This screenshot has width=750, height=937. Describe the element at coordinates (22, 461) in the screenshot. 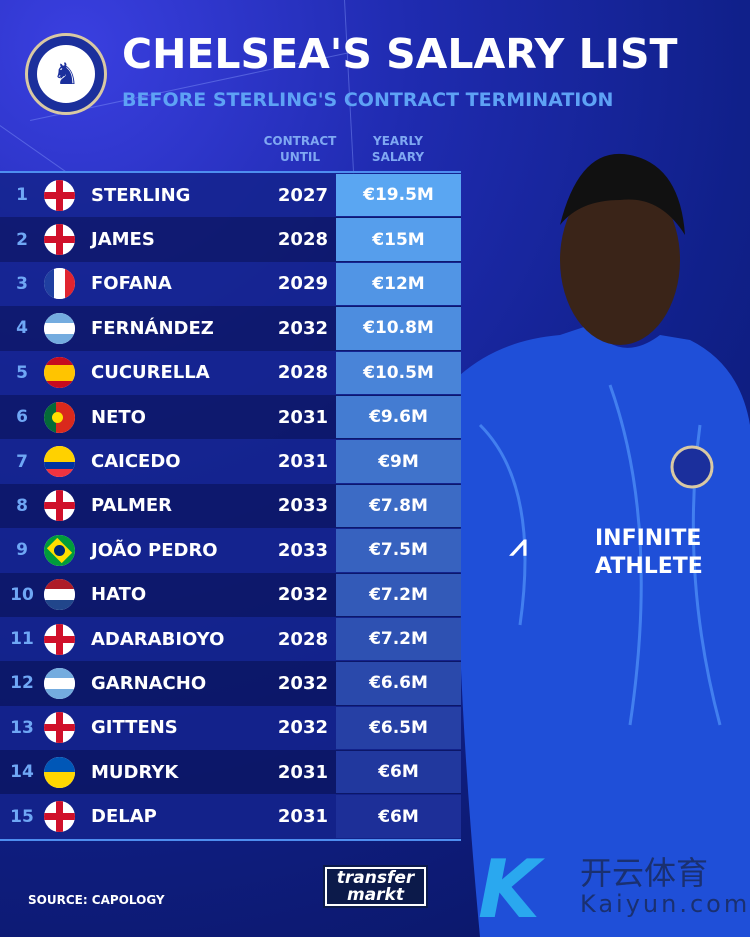

I see `rank: 7` at that location.